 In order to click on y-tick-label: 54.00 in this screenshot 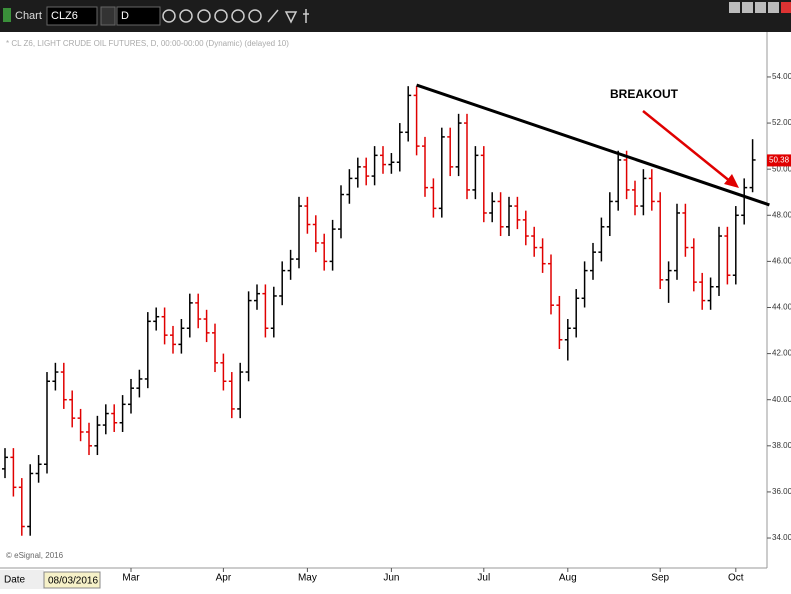, I will do `click(781, 76)`.